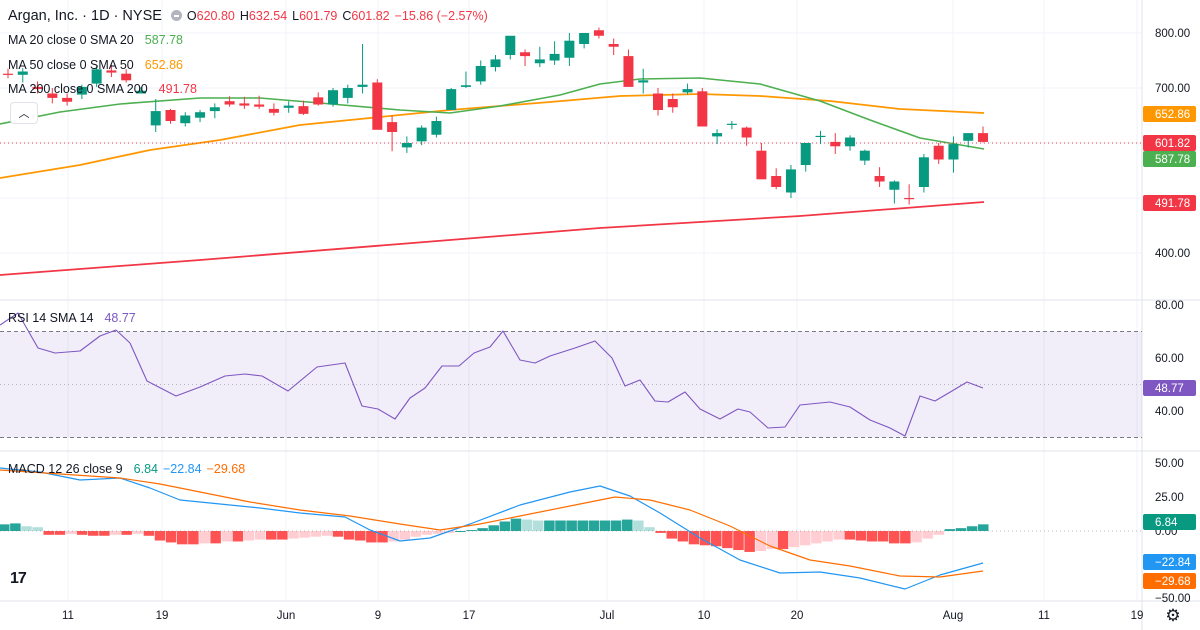 The width and height of the screenshot is (1200, 630). What do you see at coordinates (1172, 254) in the screenshot?
I see `price-tick-label: 400.00` at bounding box center [1172, 254].